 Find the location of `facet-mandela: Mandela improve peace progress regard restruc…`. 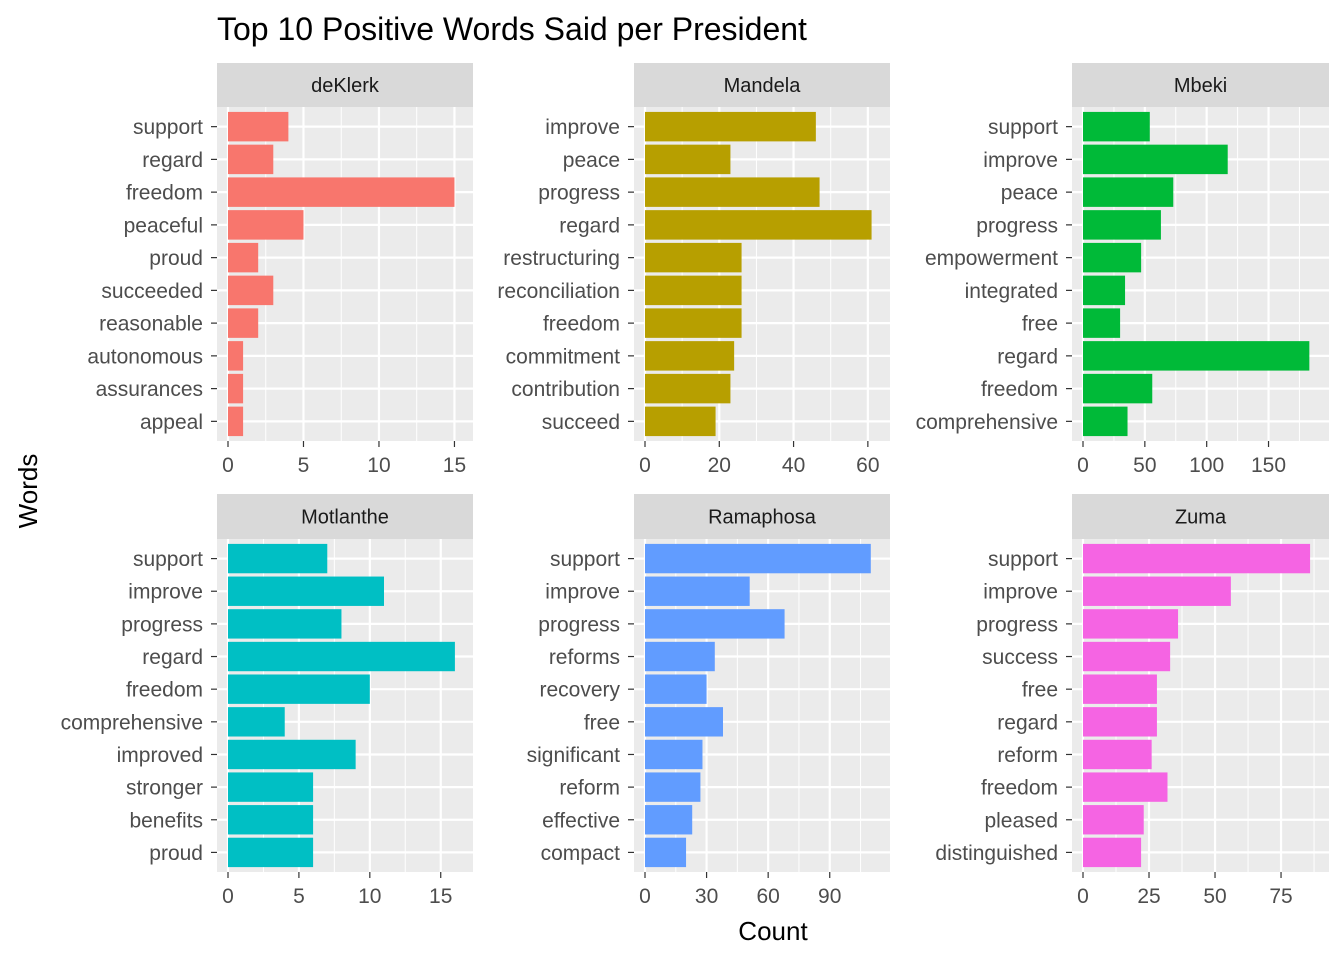

facet-mandela: Mandela improve peace progress regard restruc… is located at coordinates (693, 270).